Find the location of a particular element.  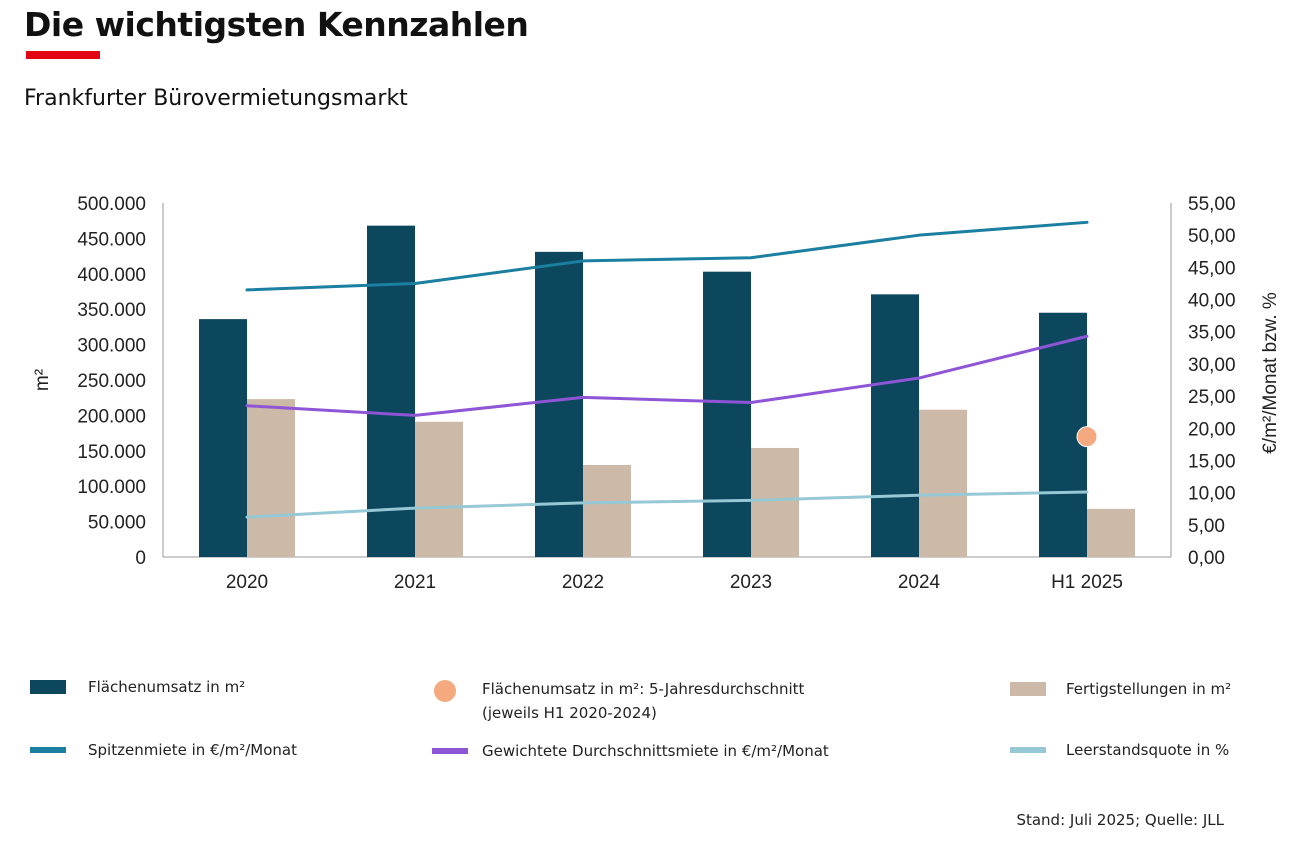

point-fuenfjahresdurchschnitt is located at coordinates (1087, 437).